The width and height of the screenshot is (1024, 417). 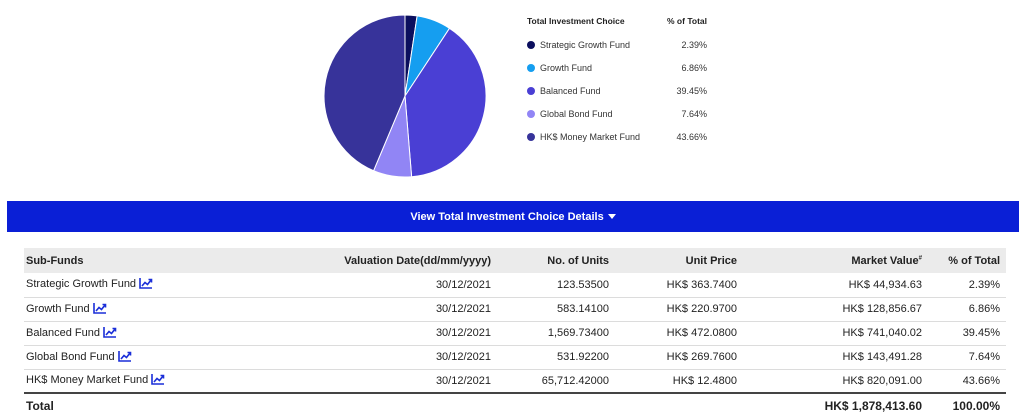 I want to click on market-value-cell: HK$ 44,934.63, so click(x=835, y=285).